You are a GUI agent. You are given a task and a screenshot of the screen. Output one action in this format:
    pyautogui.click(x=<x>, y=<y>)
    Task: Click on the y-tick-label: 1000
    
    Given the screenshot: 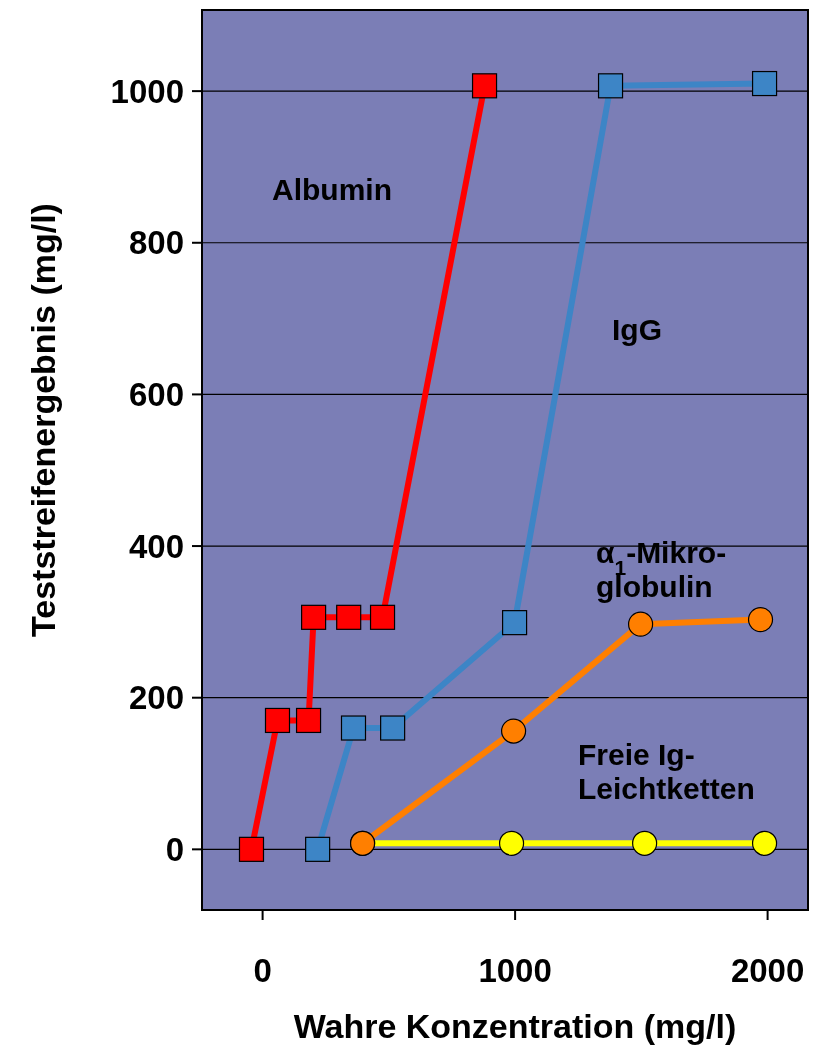 What is the action you would take?
    pyautogui.click(x=147, y=91)
    